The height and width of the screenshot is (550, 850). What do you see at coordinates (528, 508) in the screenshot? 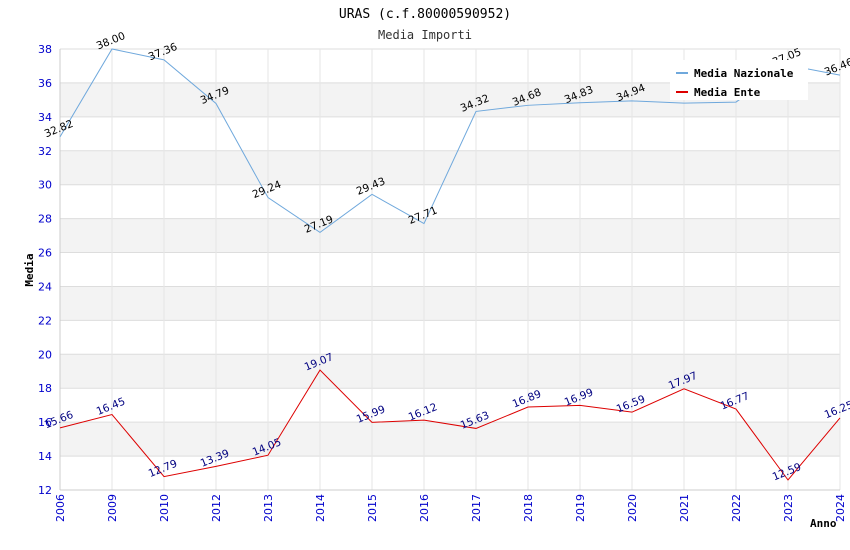
I see `x-tick-label: 2018` at bounding box center [528, 508].